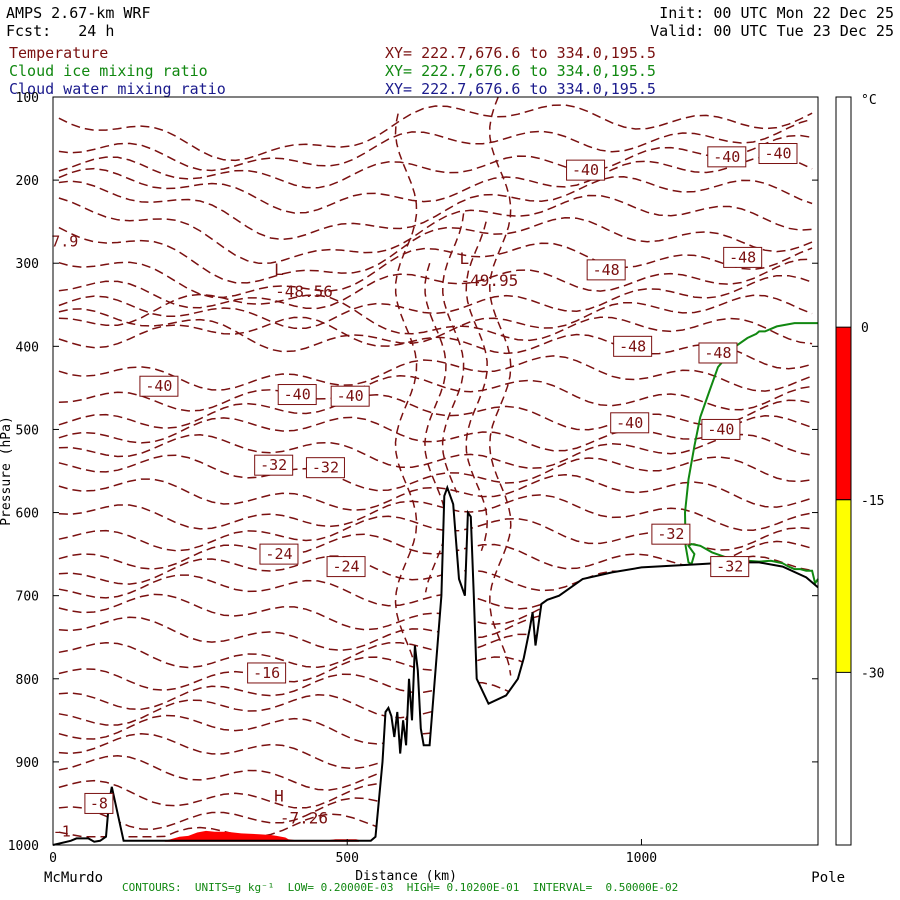 This screenshot has height=900, width=900. Describe the element at coordinates (27, 430) in the screenshot. I see `y-tick-label: 500` at that location.